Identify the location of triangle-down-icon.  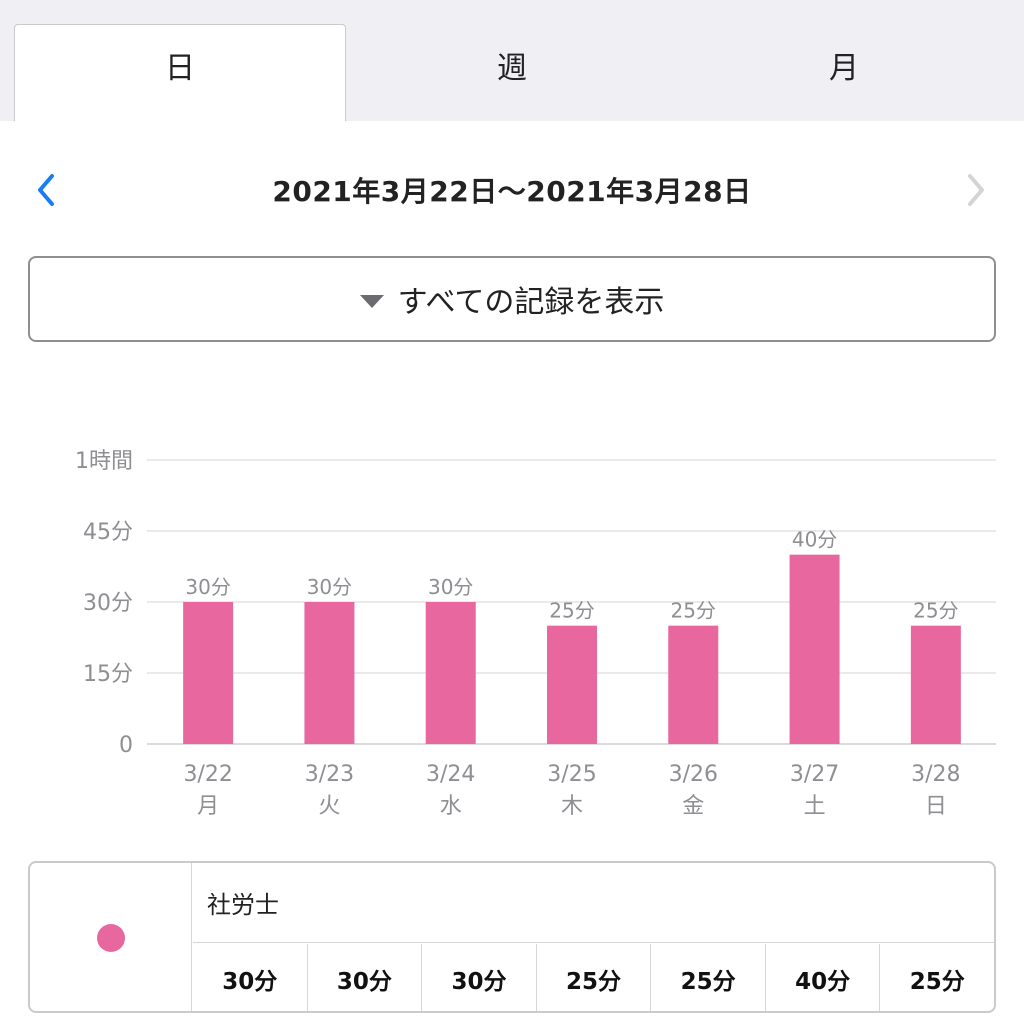
(371, 301).